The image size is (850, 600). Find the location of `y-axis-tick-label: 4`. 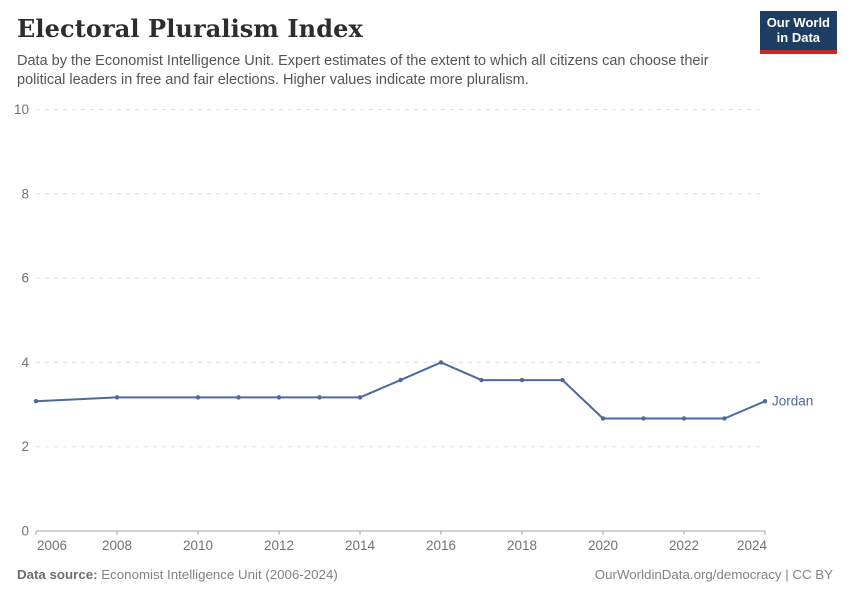

y-axis-tick-label: 4 is located at coordinates (25, 362).